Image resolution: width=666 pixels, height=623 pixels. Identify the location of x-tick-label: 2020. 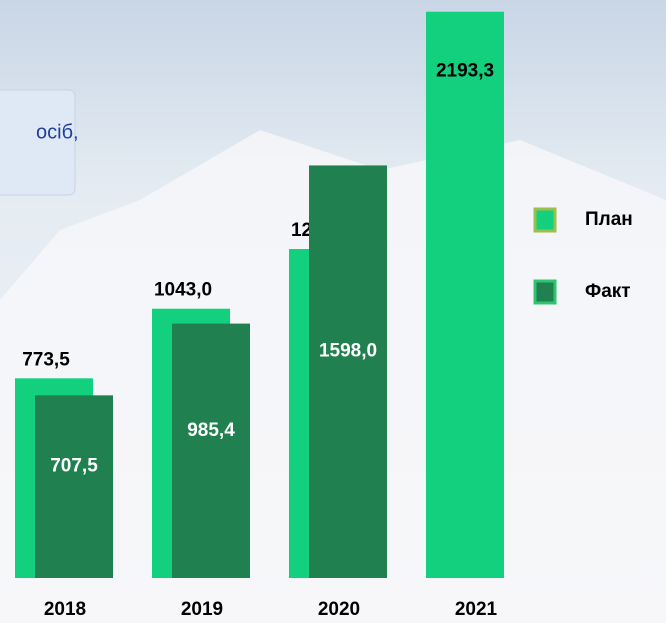
(339, 609).